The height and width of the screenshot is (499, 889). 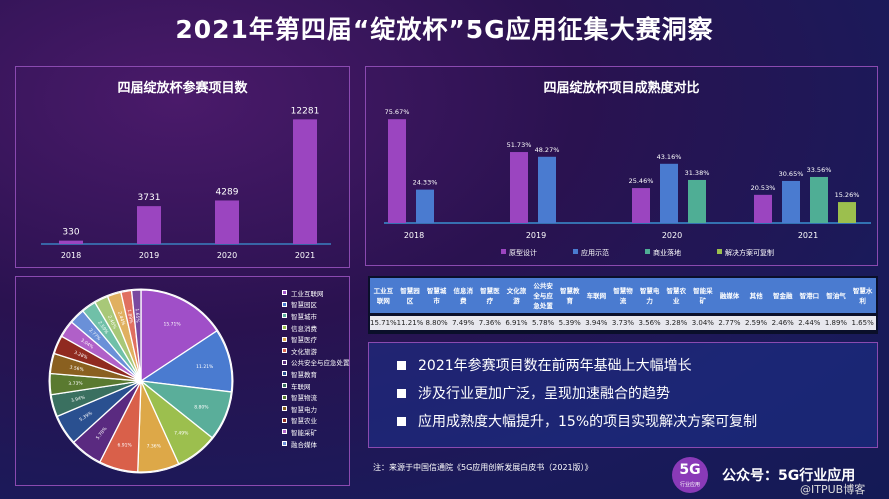 I want to click on legend-label: 公共安全与应急处置, so click(x=320, y=363).